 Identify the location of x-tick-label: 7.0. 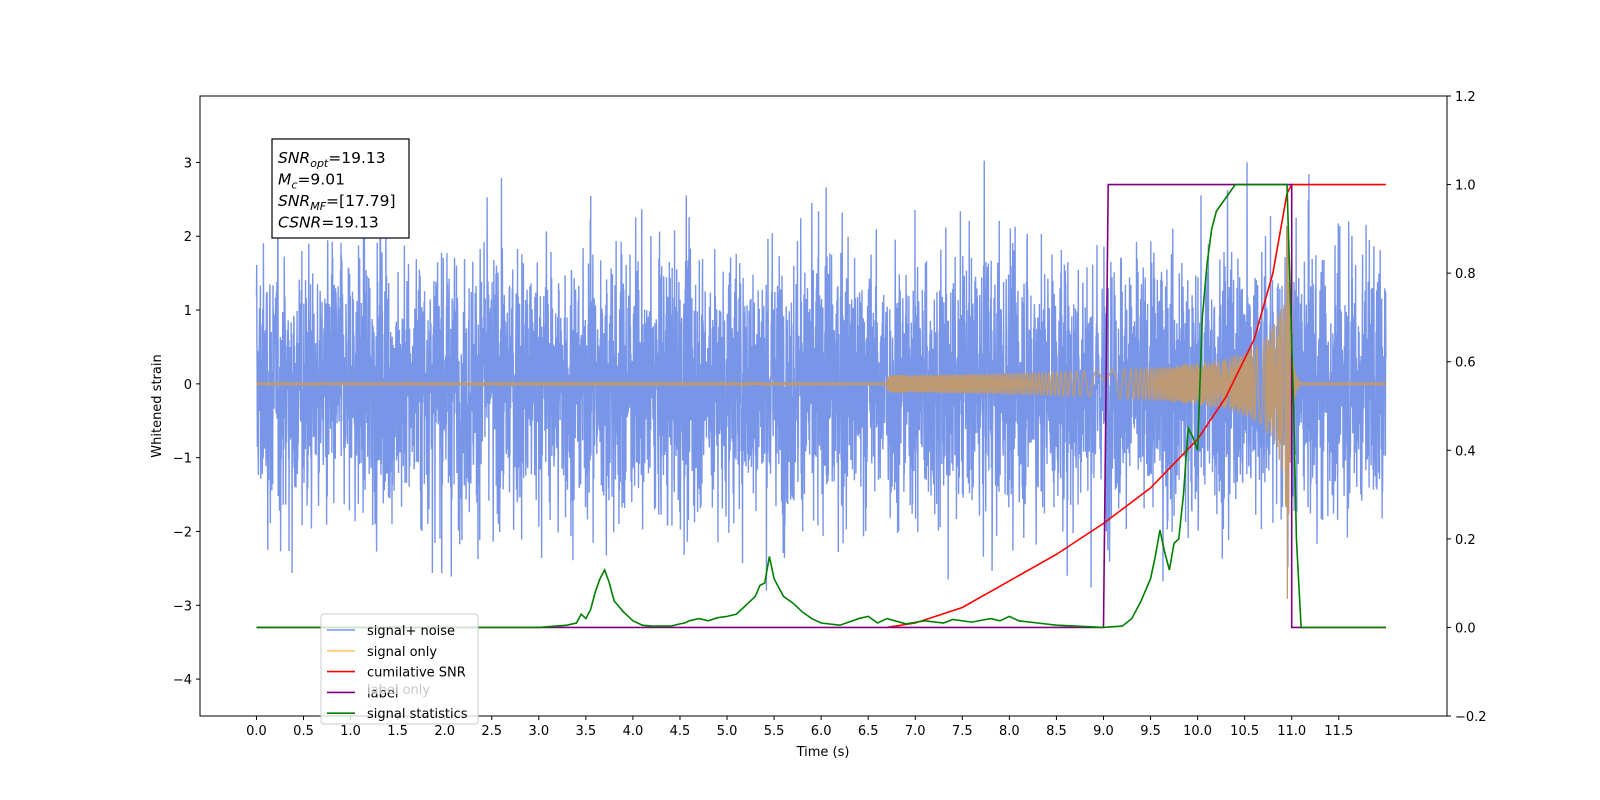
(915, 731).